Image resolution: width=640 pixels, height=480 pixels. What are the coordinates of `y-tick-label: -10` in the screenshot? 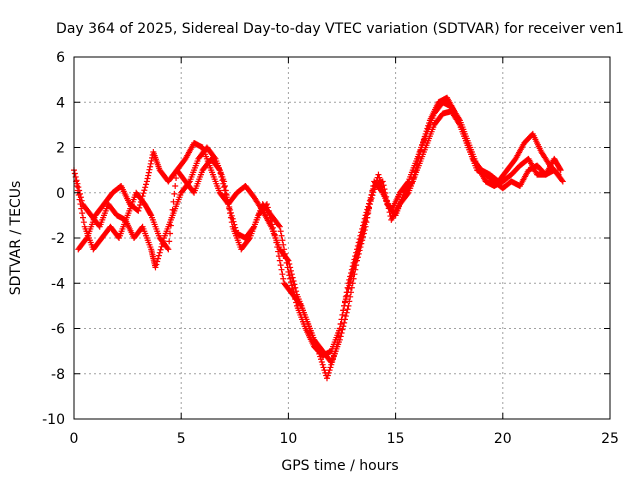 It's located at (53, 420).